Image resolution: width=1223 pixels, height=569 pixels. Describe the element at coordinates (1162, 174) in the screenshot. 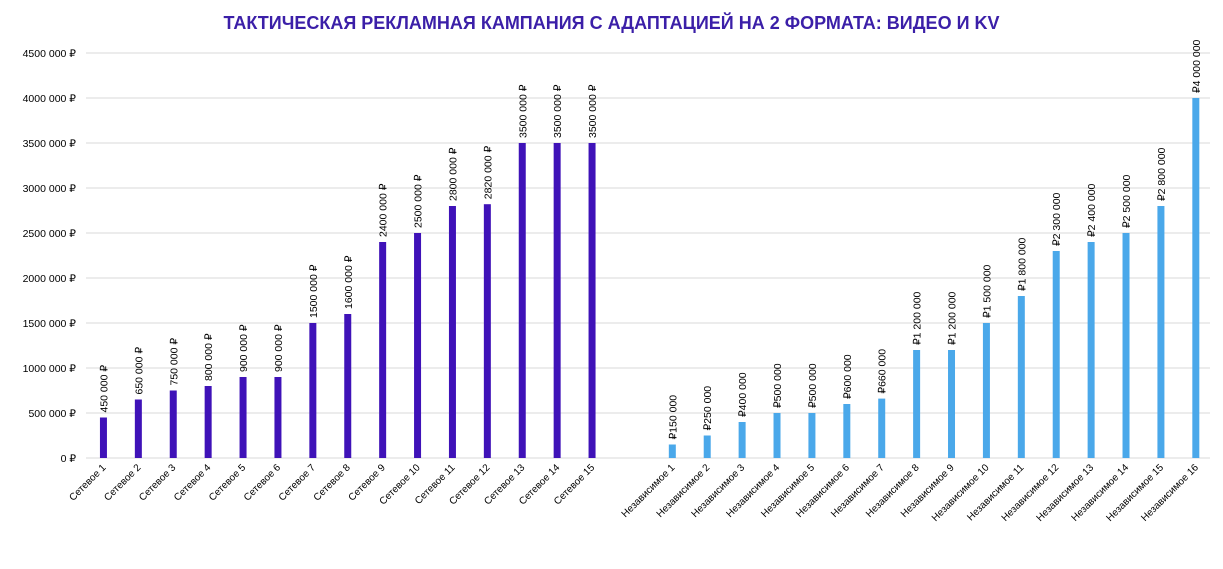

I see `data-label: ₽2 800 000` at that location.